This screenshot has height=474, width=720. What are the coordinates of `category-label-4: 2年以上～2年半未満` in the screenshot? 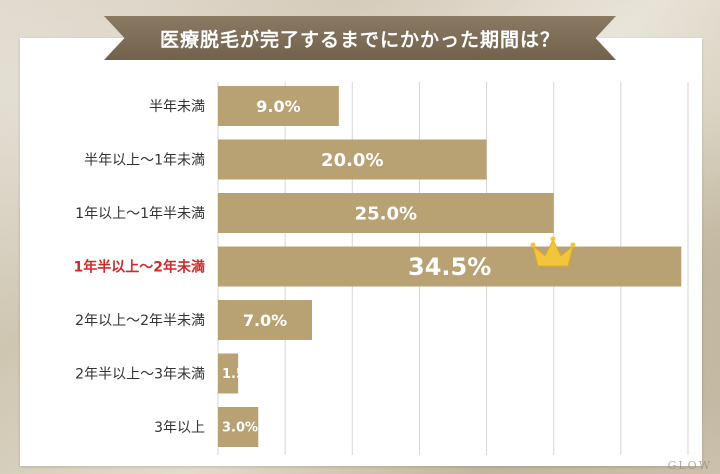 It's located at (140, 321).